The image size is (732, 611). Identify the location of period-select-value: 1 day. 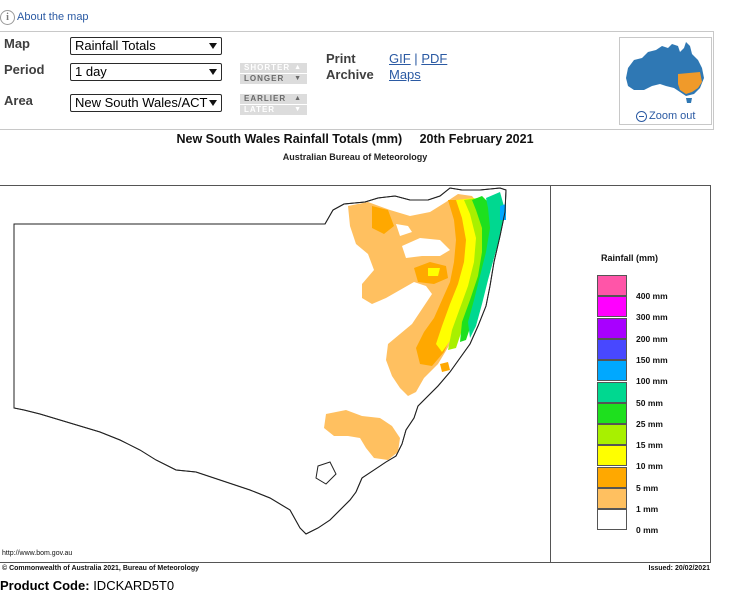
(91, 71).